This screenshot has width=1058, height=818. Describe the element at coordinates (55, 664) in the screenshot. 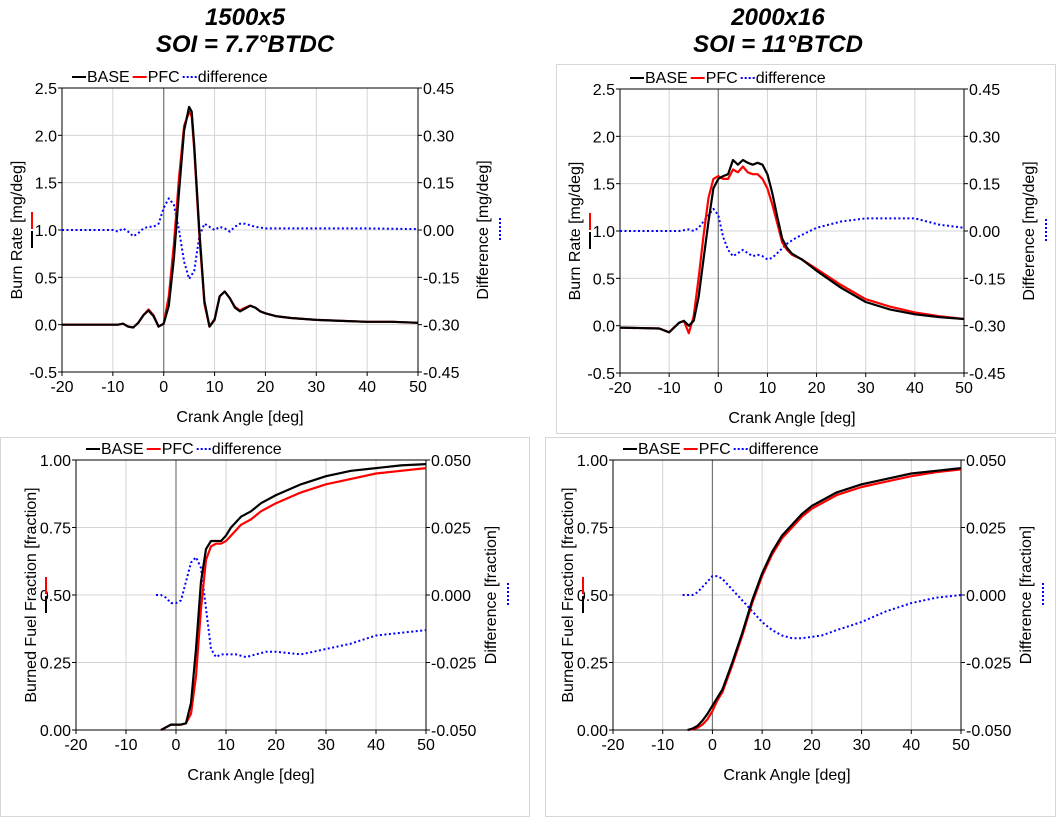

I see `y-tick-label: 0.25` at that location.